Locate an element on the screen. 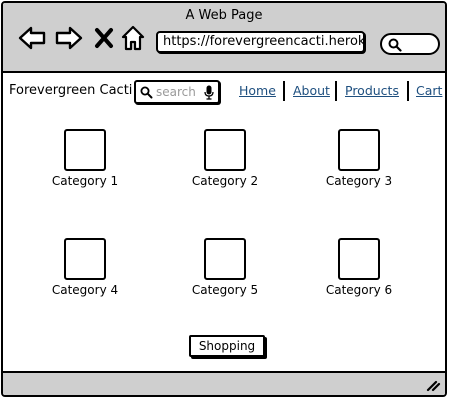 This screenshot has width=450, height=400. home-icon is located at coordinates (133, 38).